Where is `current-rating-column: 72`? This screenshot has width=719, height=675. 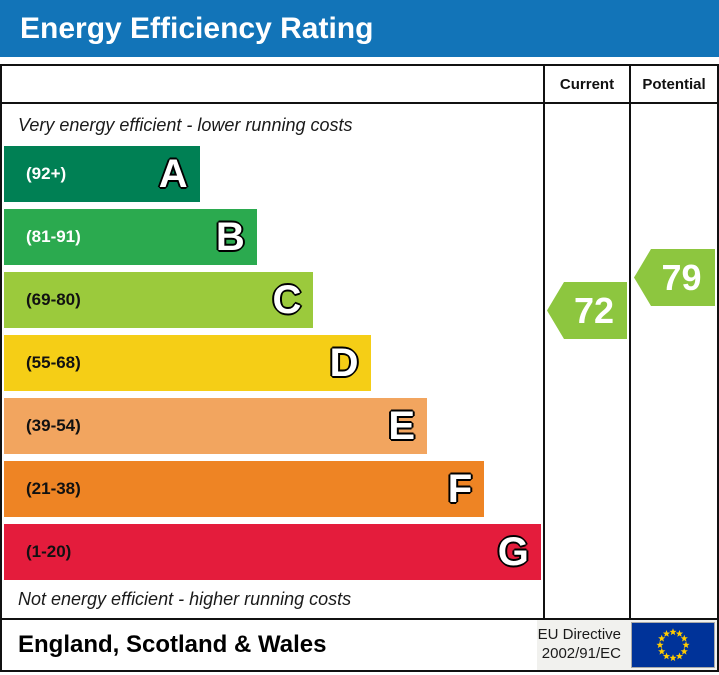
current-rating-column: 72 is located at coordinates (586, 361).